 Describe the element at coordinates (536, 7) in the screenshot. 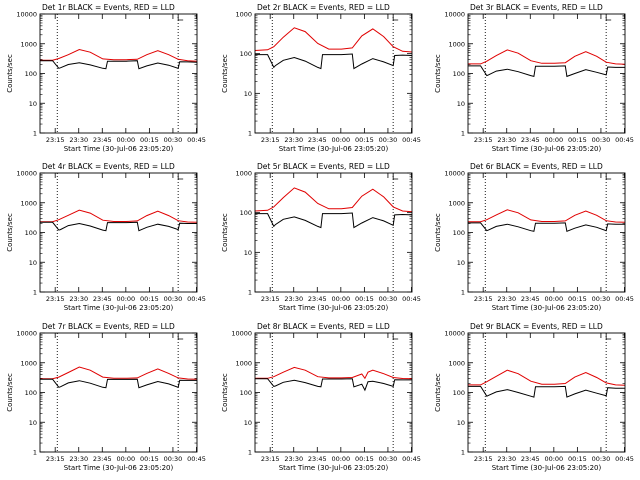

I see `chart-title: Det 3r BLACK = Events, RED = LLD` at that location.